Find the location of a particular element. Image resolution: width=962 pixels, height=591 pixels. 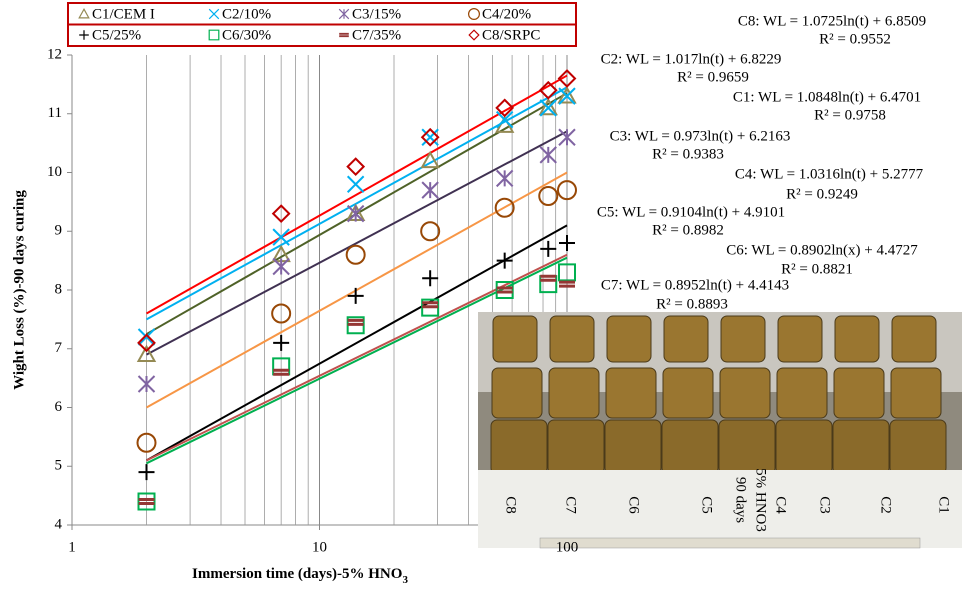

photo-ruler is located at coordinates (730, 543).